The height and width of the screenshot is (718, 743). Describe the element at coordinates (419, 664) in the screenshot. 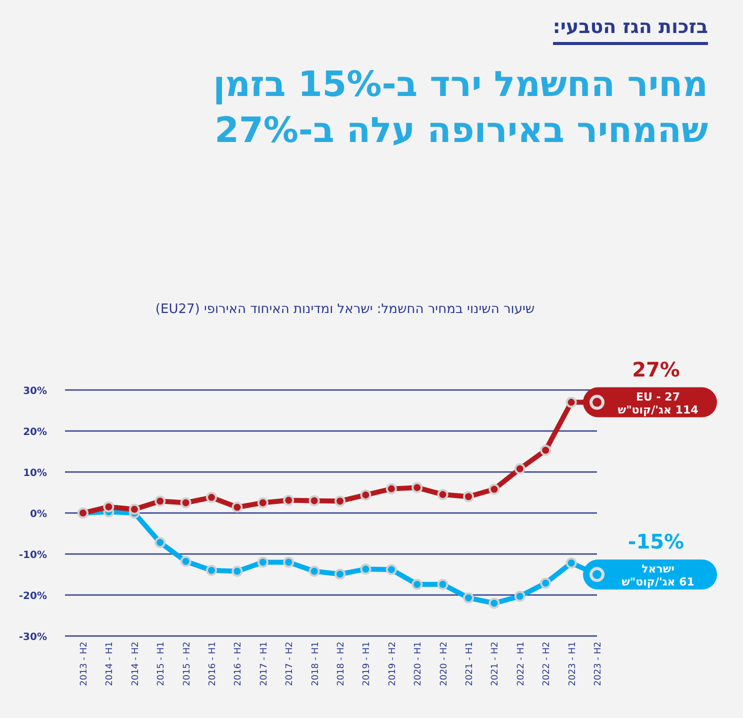

I see `x-tick-label: 2020 - H1` at that location.